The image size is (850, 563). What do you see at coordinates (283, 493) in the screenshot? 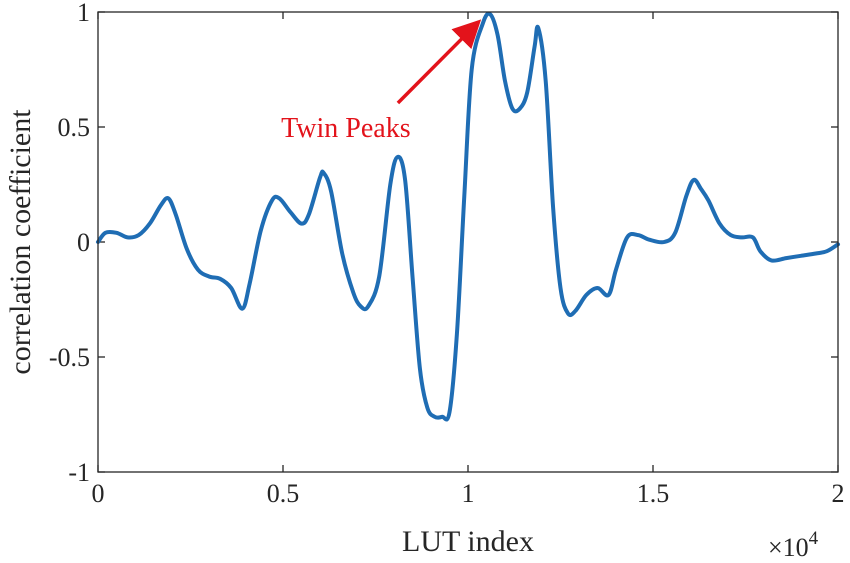
I see `x-tick-label: 0.5` at bounding box center [283, 493].